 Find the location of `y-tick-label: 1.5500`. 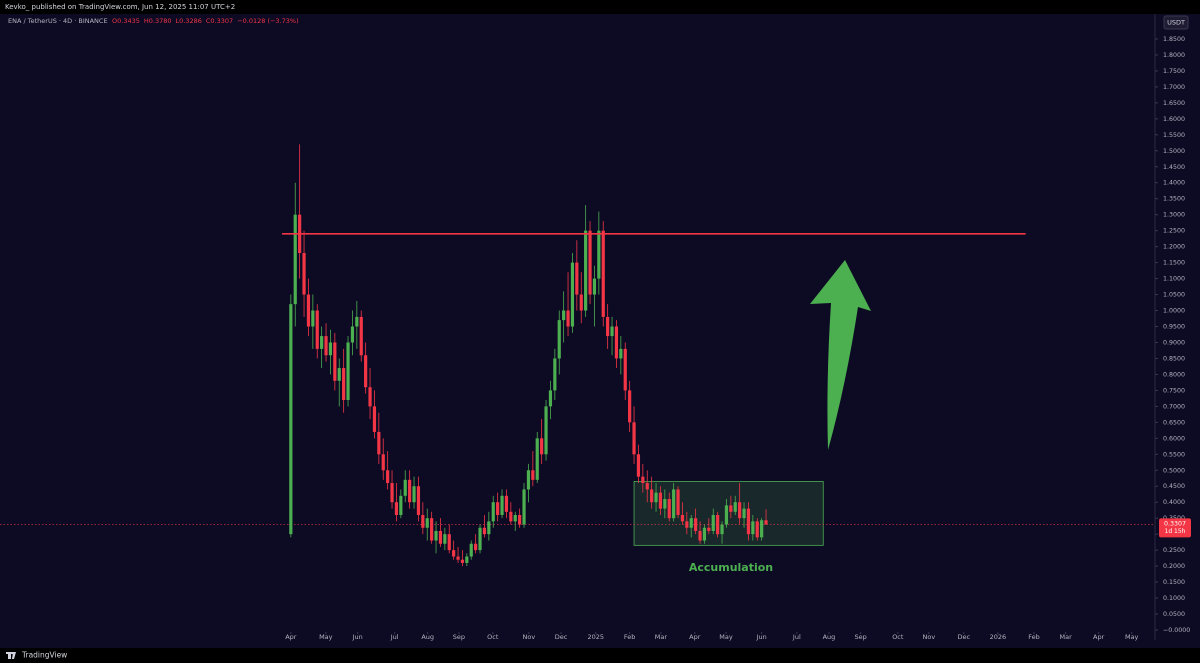

y-tick-label: 1.5500 is located at coordinates (1174, 135).